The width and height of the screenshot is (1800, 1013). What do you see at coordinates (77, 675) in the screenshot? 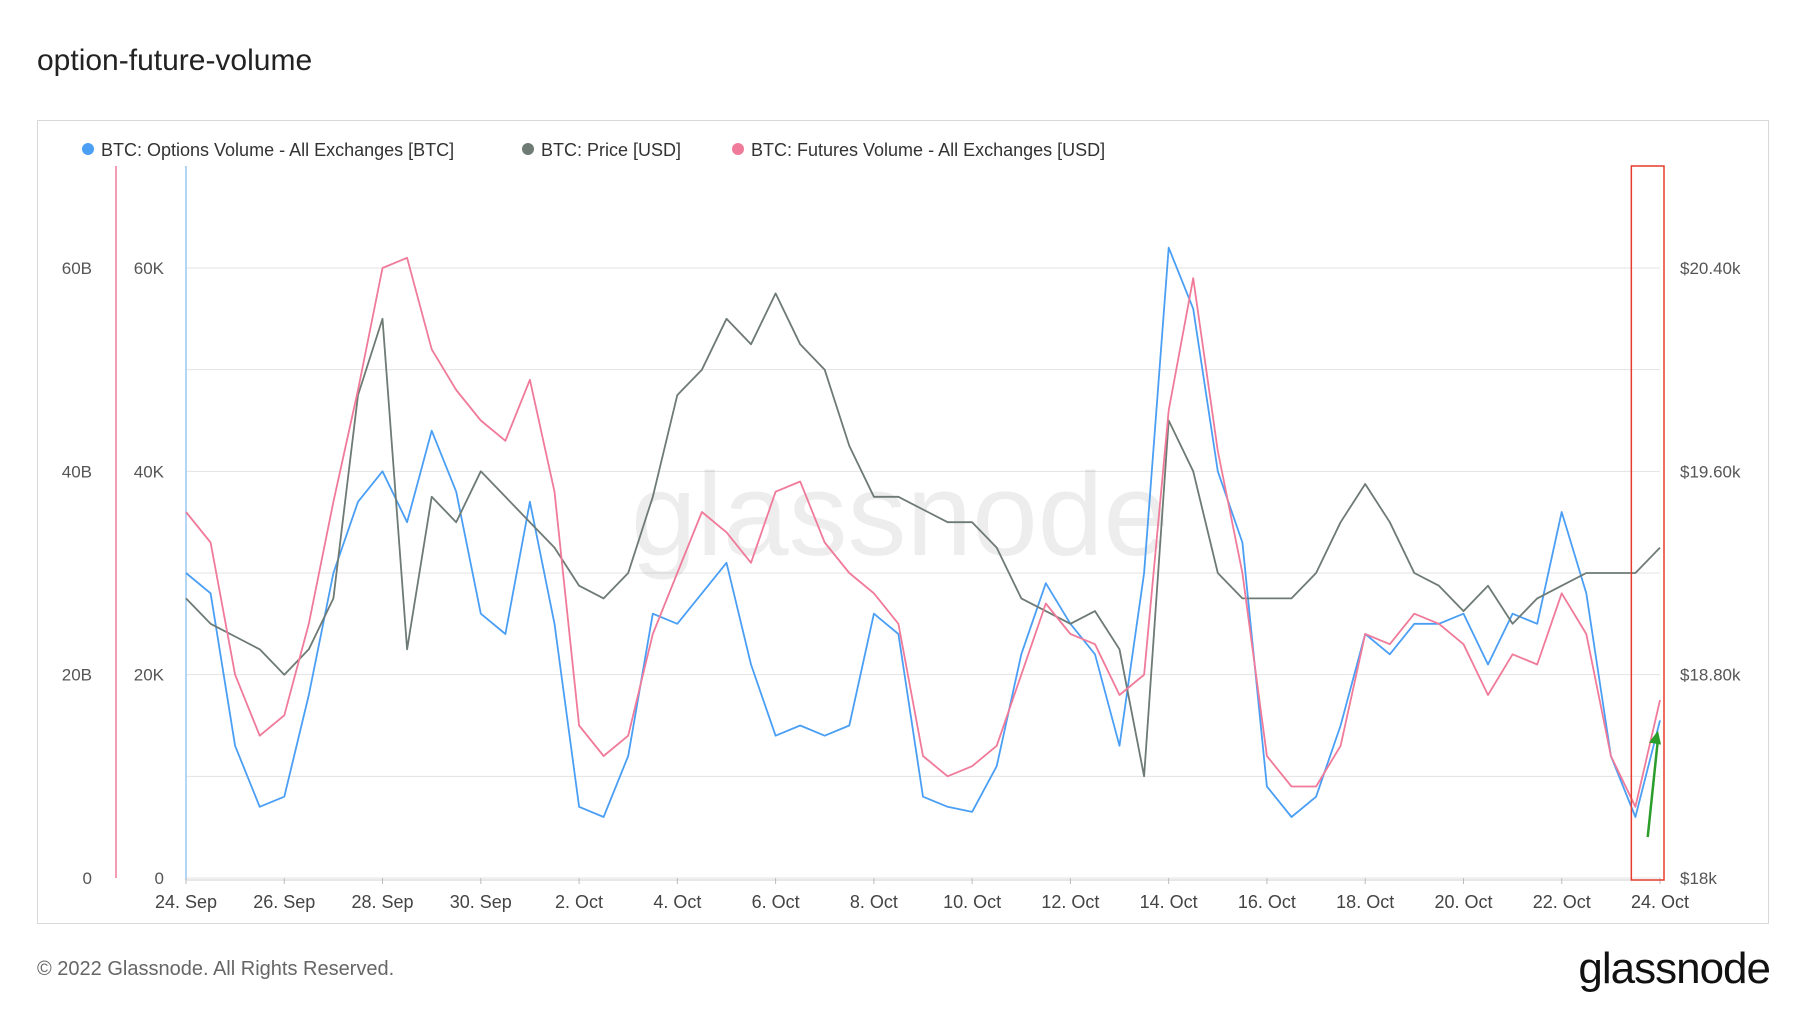
I see `y-tick-label-futures: 20B` at bounding box center [77, 675].